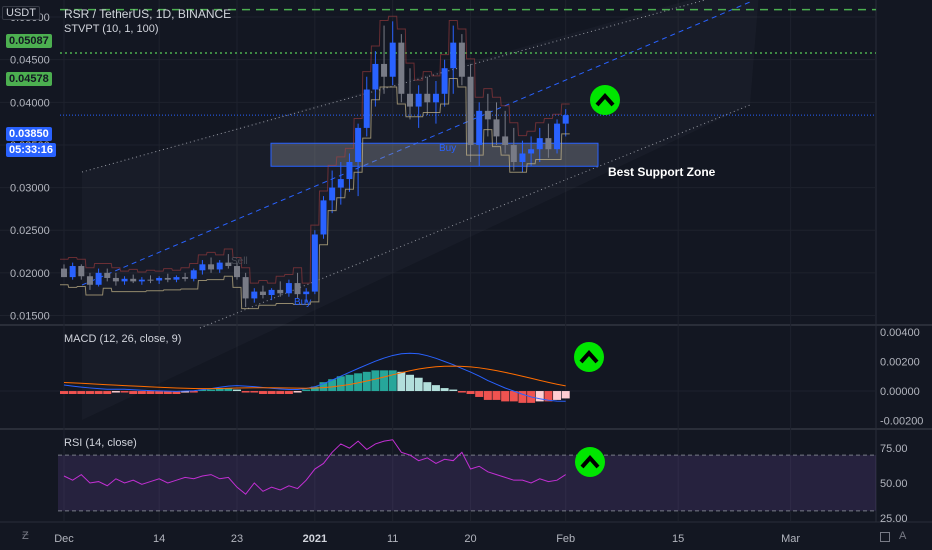 The height and width of the screenshot is (550, 932). What do you see at coordinates (894, 449) in the screenshot?
I see `y-tick-label: 75.00` at bounding box center [894, 449].